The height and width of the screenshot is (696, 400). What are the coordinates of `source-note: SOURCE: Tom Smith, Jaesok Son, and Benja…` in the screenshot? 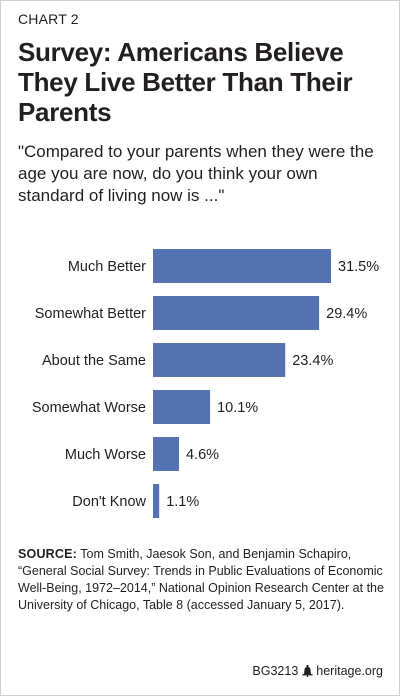 It's located at (202, 580).